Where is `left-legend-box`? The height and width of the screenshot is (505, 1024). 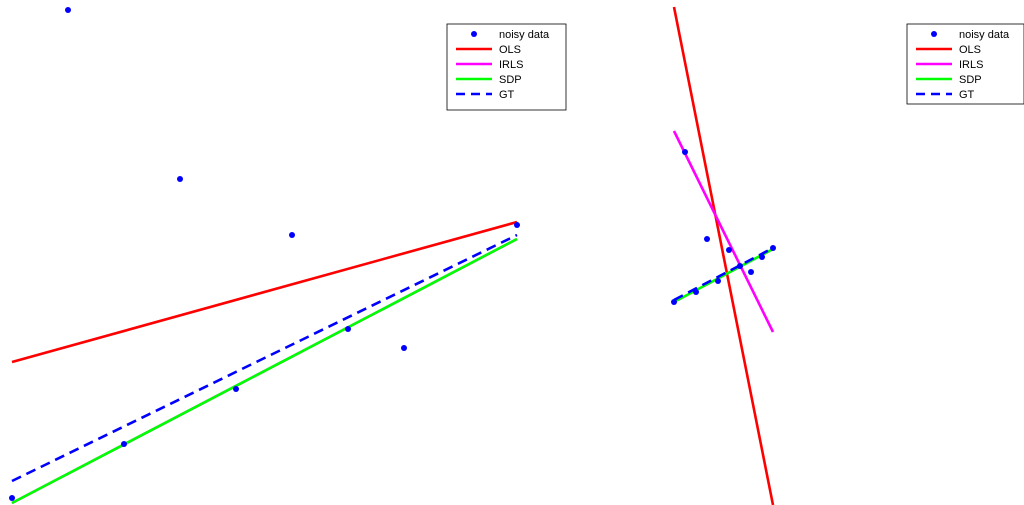 left-legend-box is located at coordinates (506, 67).